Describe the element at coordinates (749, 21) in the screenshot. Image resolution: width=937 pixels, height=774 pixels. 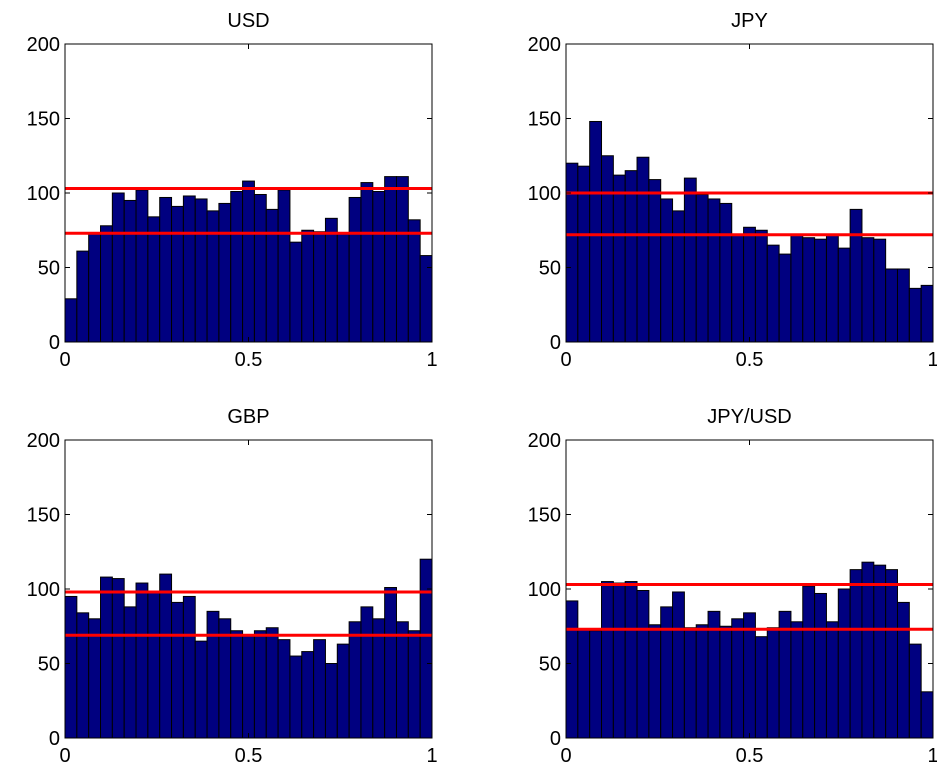
I see `chart-title: JPY` at that location.